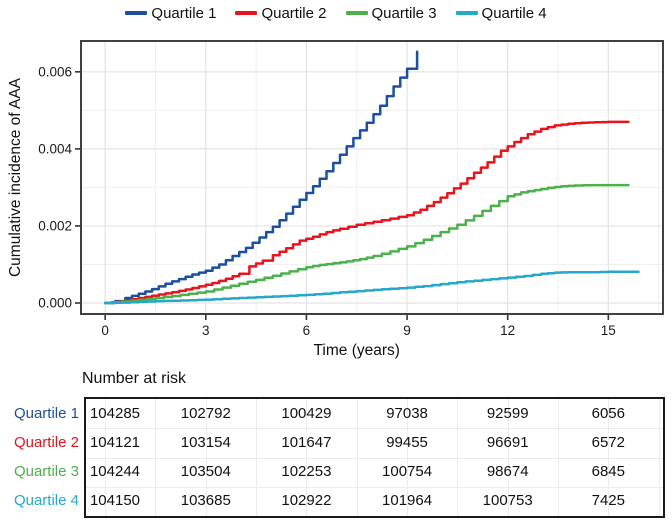 The width and height of the screenshot is (672, 522). Describe the element at coordinates (608, 442) in the screenshot. I see `risk-value: 6572` at that location.